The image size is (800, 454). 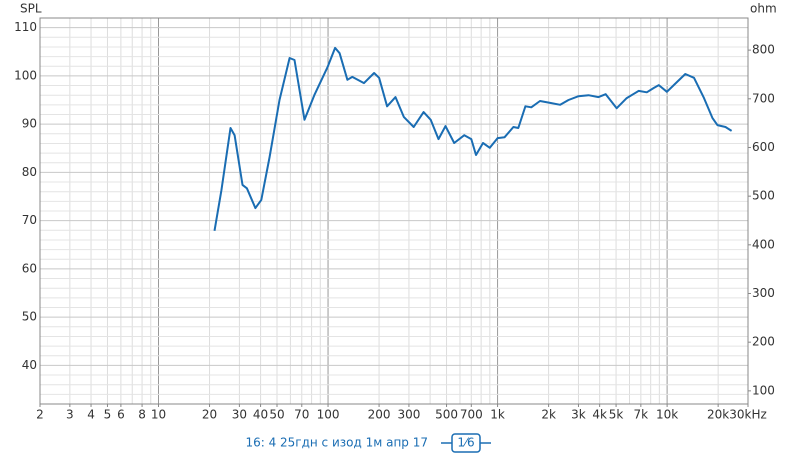 I want to click on x-tick-label: 7k, so click(x=641, y=415).